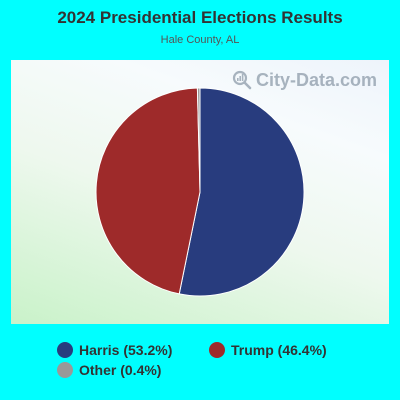  I want to click on legend-label-other: Other (0.4%), so click(120, 370).